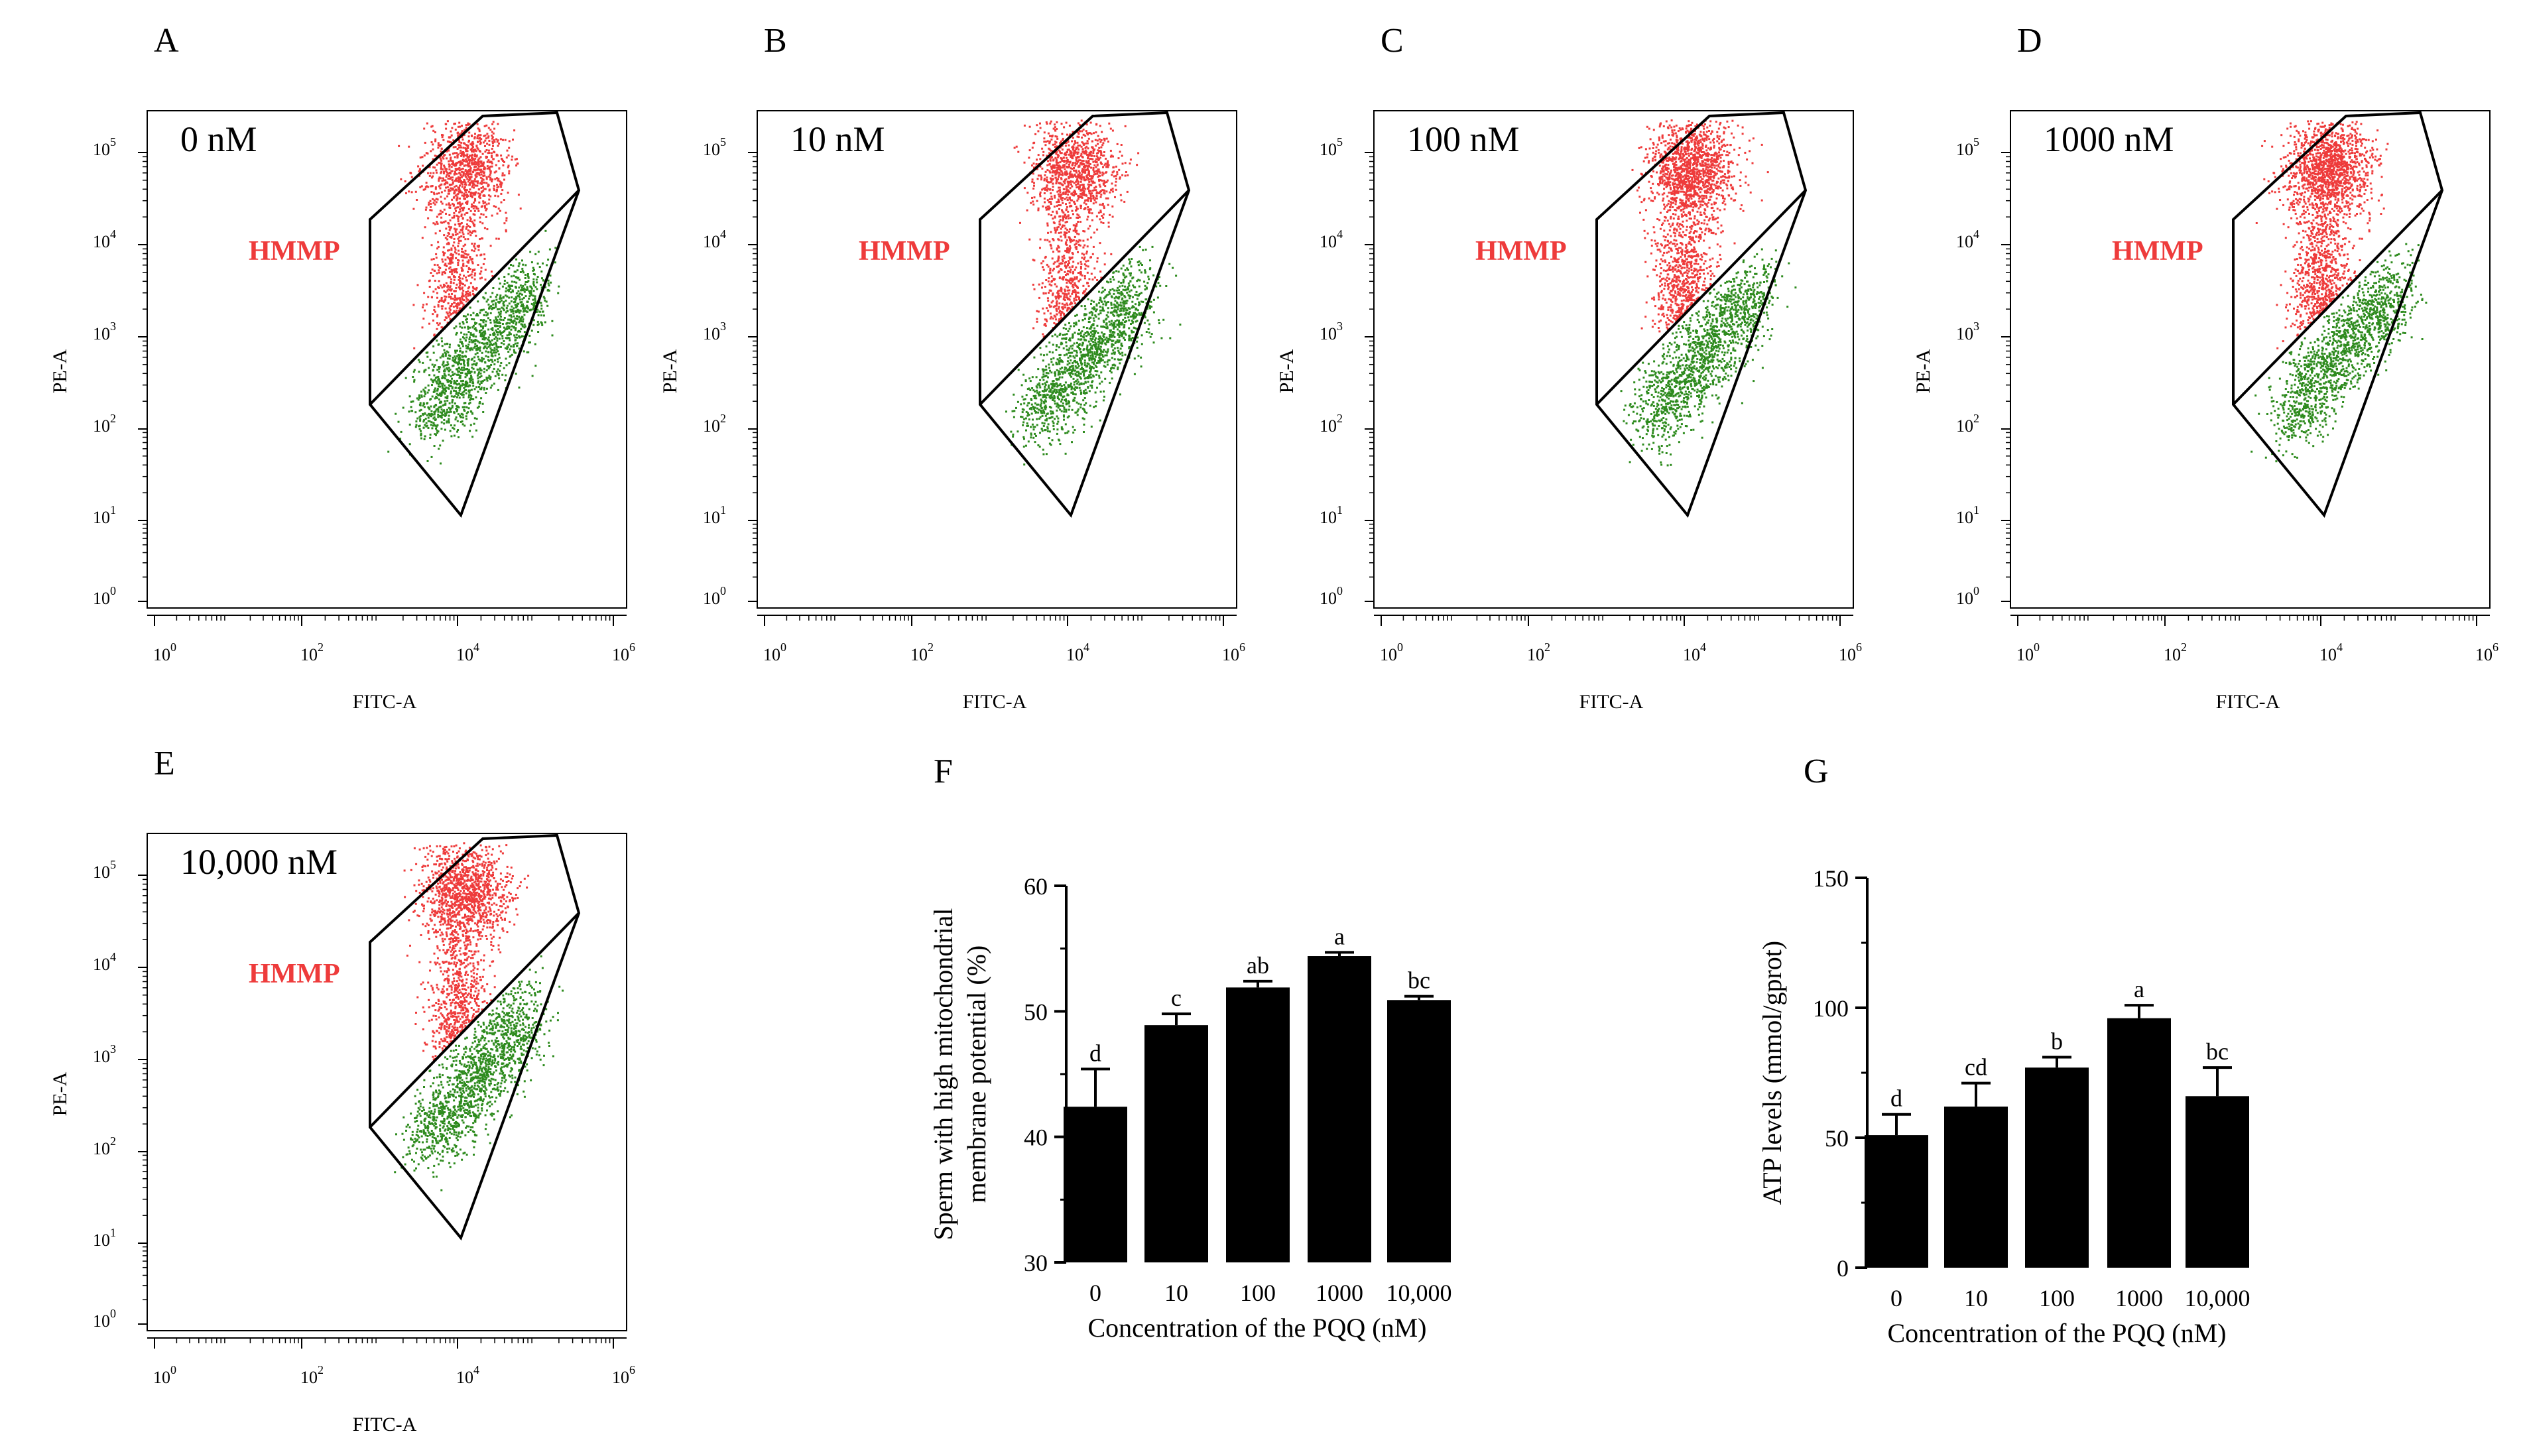 This screenshot has height=1456, width=2527. What do you see at coordinates (943, 771) in the screenshot?
I see `panel-letter: F` at bounding box center [943, 771].